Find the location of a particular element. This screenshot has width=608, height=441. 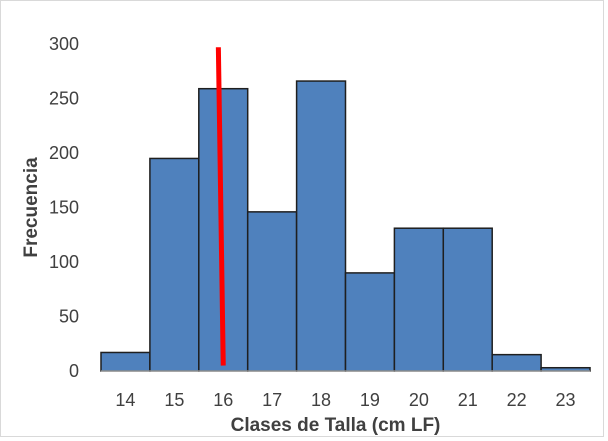

x-tick-label: 22 is located at coordinates (517, 400).